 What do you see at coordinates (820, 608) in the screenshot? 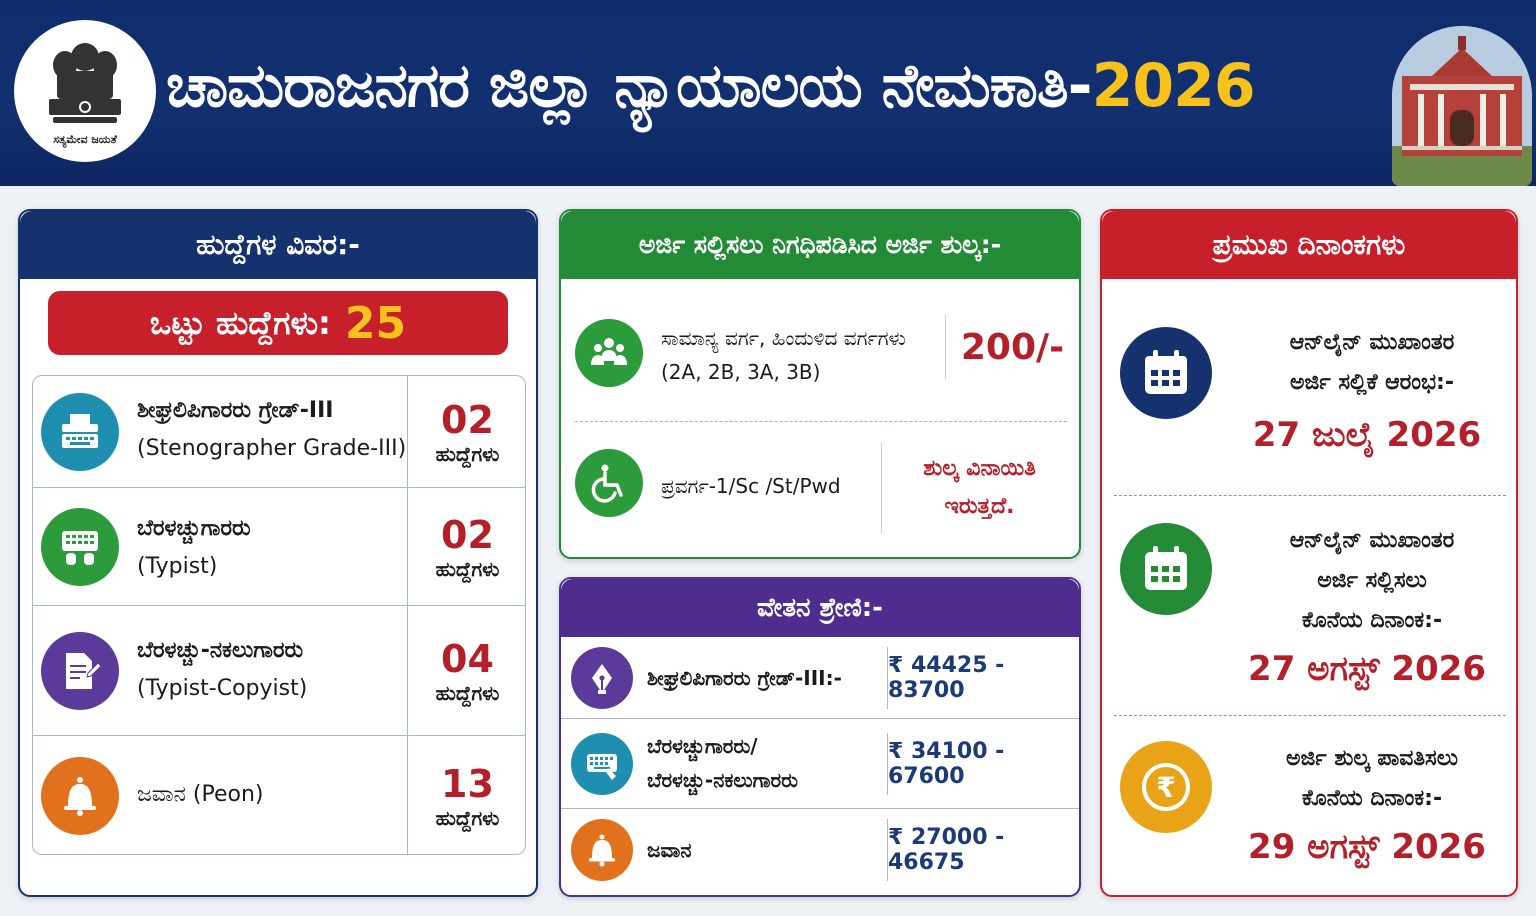
I see `pay-heading: ವೇತನ ಶ್ರೇಣಿ:-` at bounding box center [820, 608].